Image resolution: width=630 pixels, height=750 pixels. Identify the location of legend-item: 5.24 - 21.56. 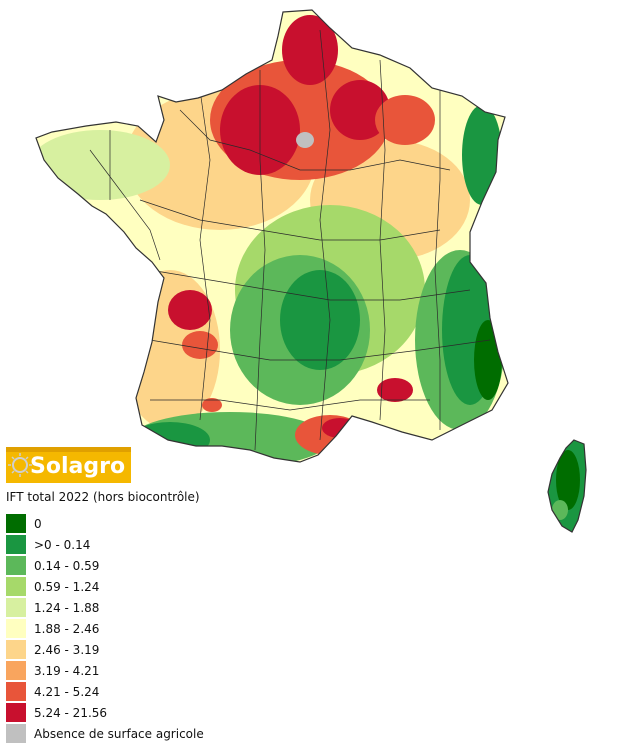
(105, 712).